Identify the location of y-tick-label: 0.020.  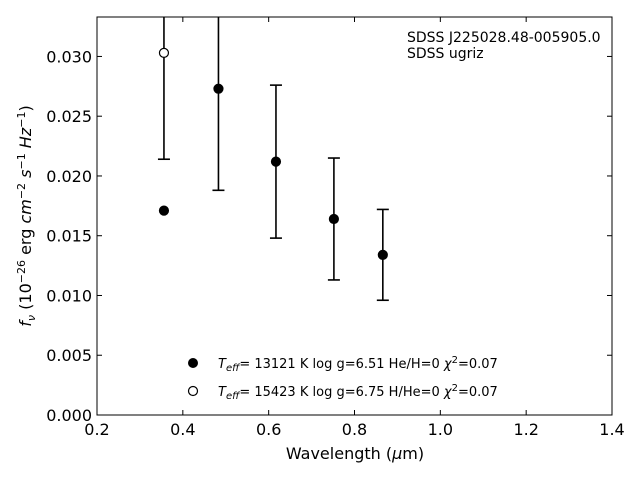
(69, 176).